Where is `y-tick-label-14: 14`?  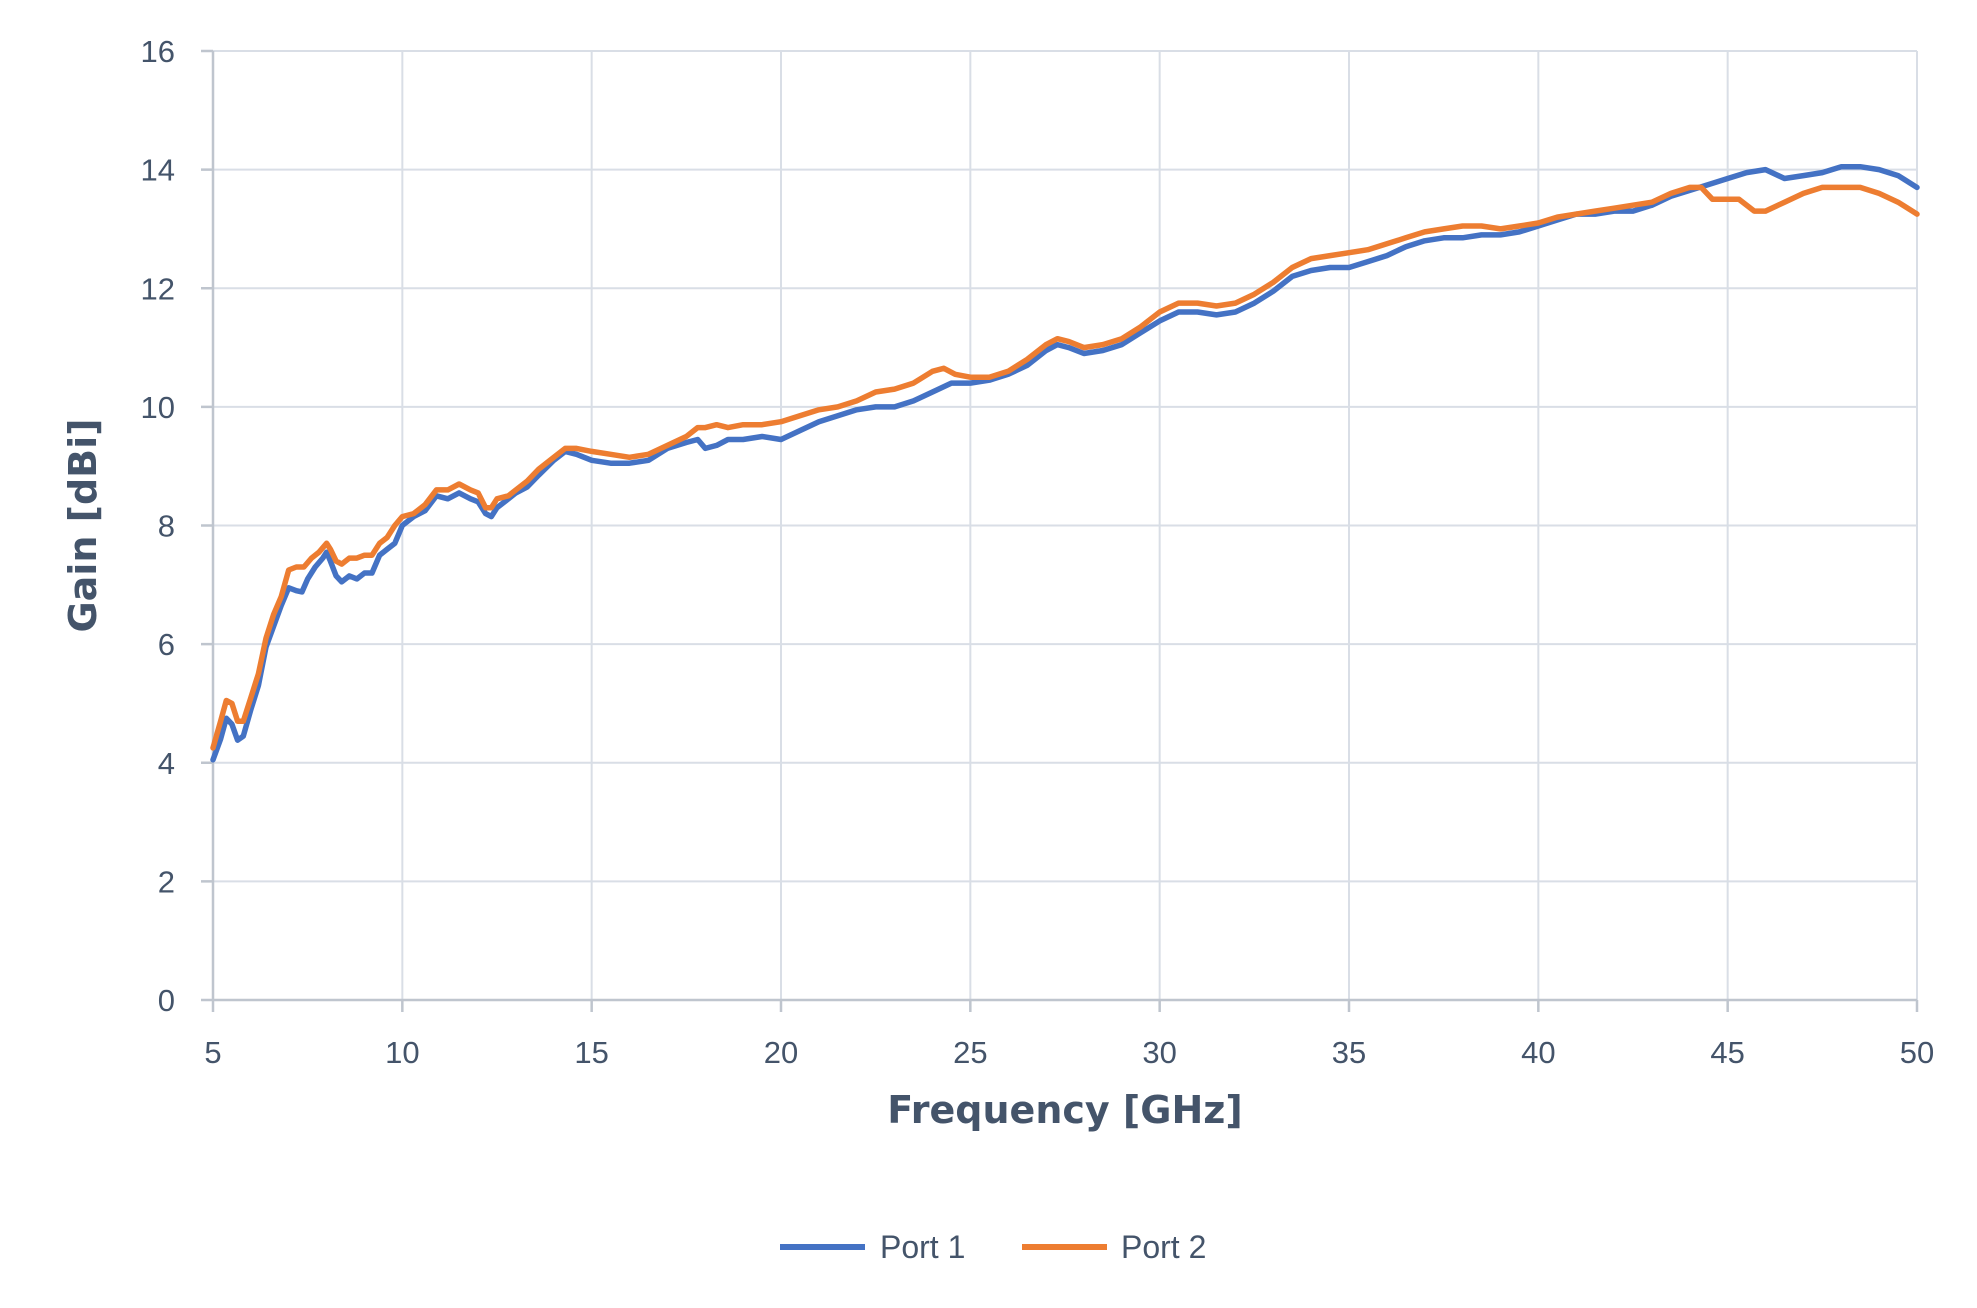 y-tick-label-14: 14 is located at coordinates (158, 170).